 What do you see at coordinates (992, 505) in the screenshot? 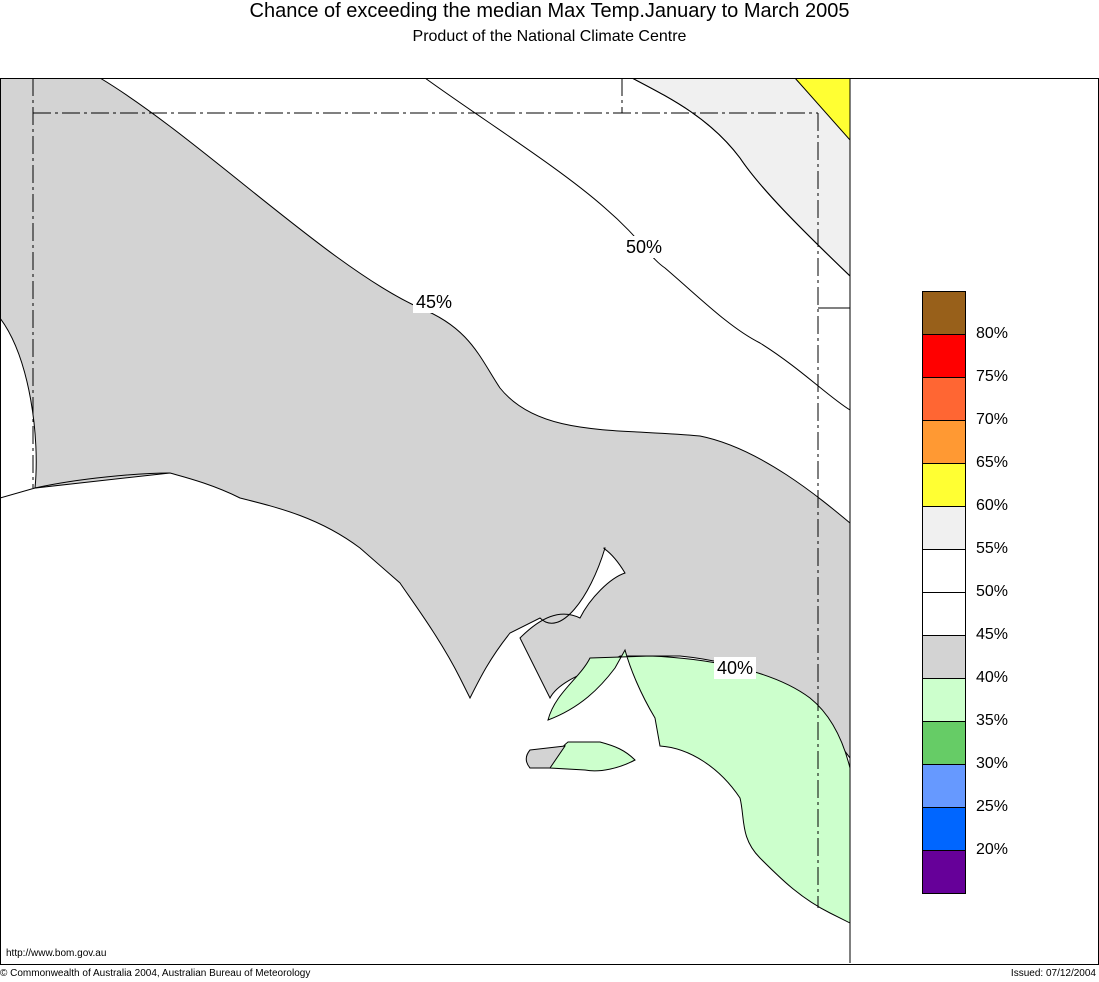
I see `legend-label: 60%` at bounding box center [992, 505].